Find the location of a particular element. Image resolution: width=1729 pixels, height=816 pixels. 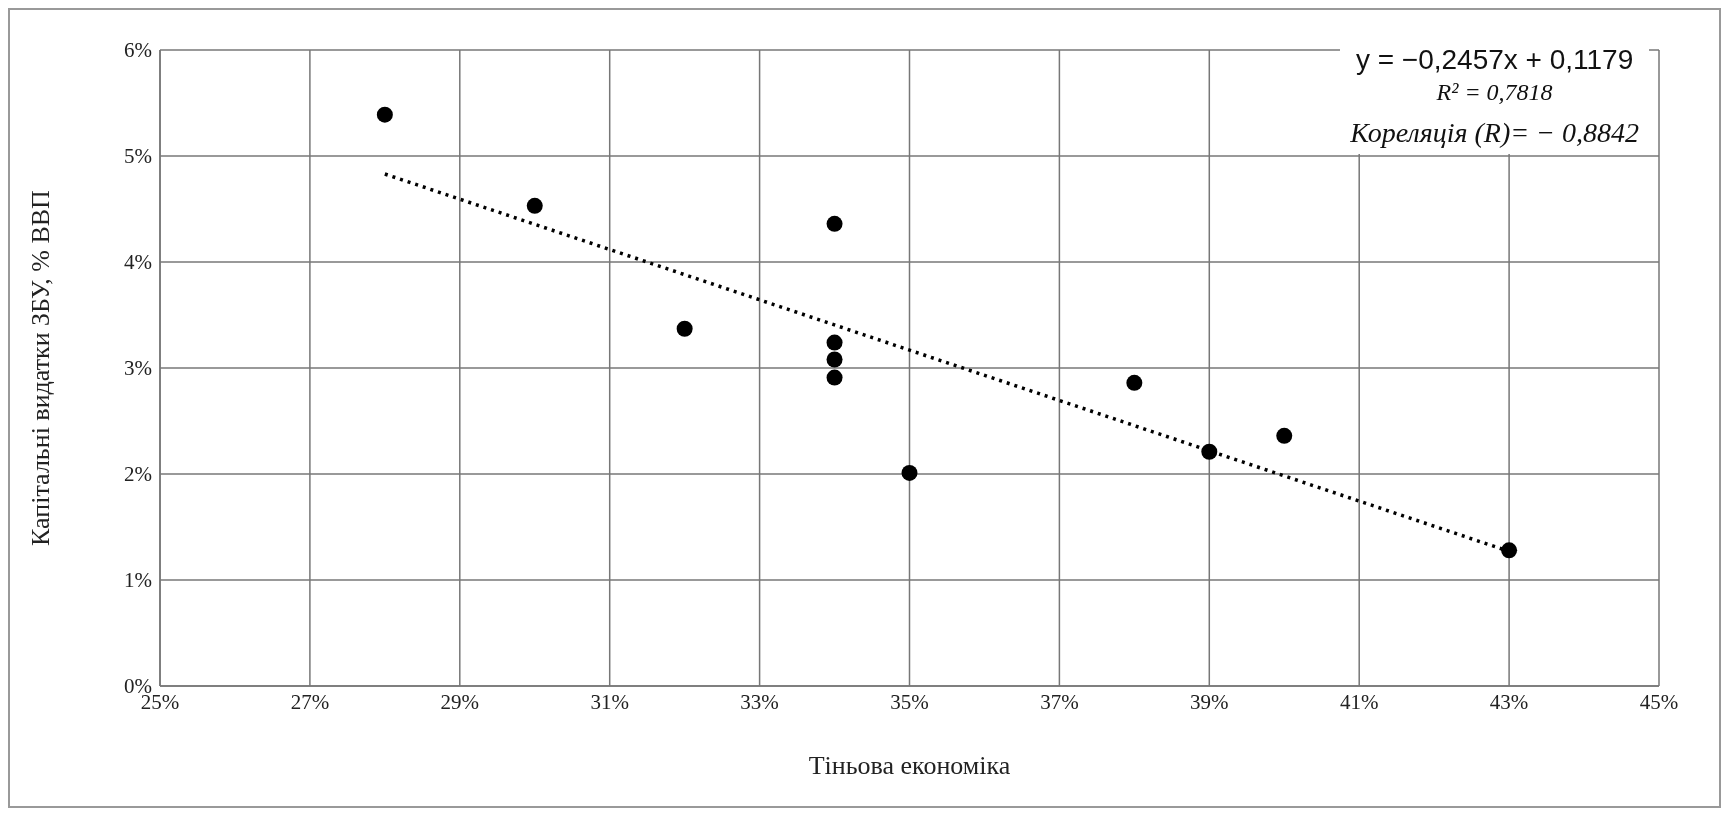

x-tick-label: 31% is located at coordinates (609, 701).